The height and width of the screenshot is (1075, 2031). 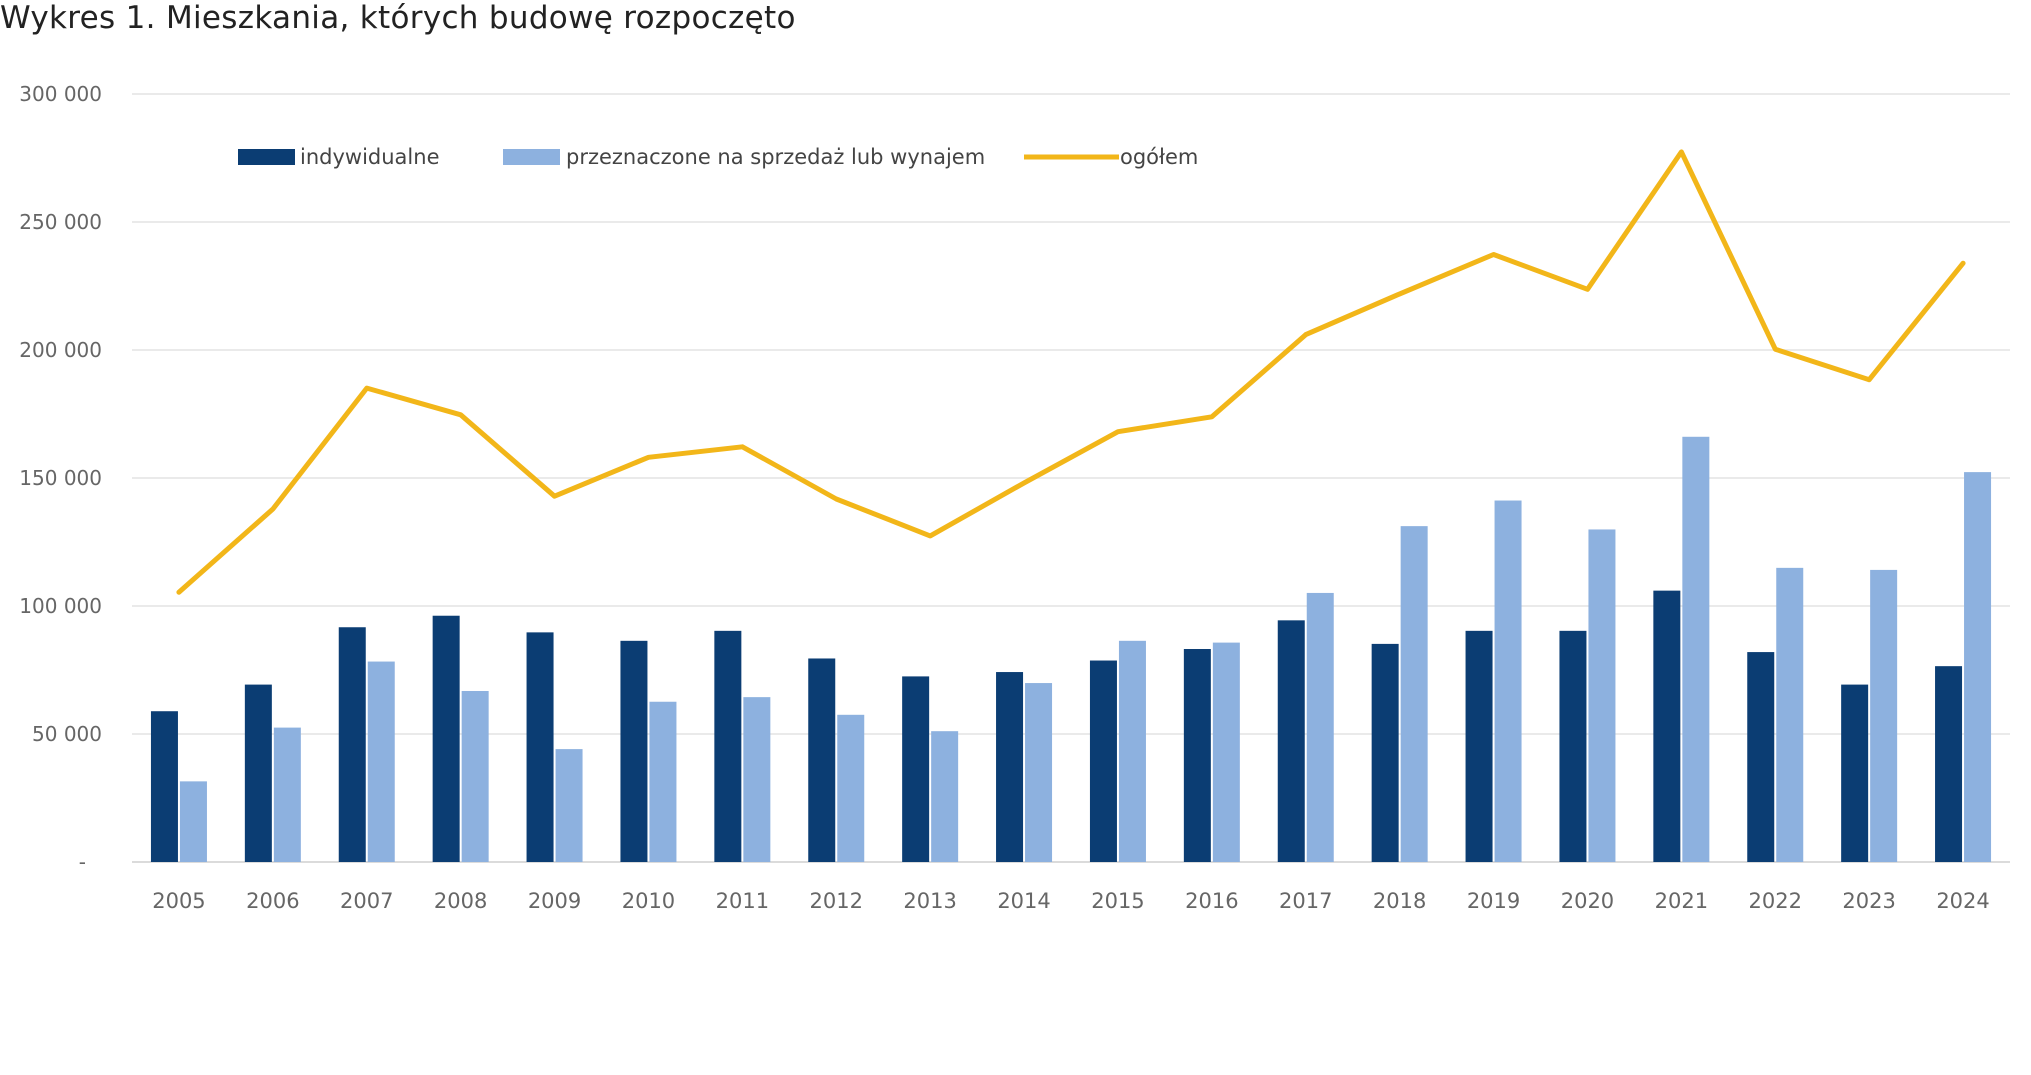 What do you see at coordinates (1399, 901) in the screenshot?
I see `x-tick-label: 2018` at bounding box center [1399, 901].